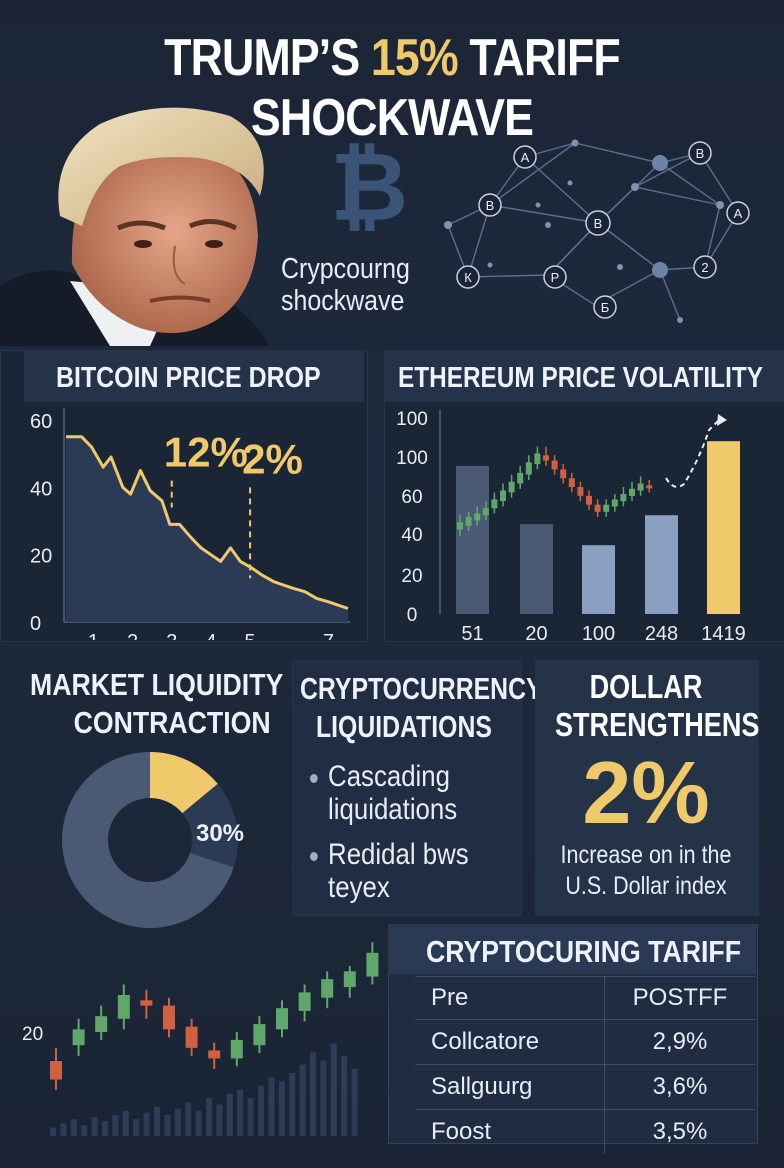 Image resolution: width=784 pixels, height=1168 pixels. I want to click on ethereum-chart: 0 20 40 60 100 100 51 20 100 248 1419, so click(571, 527).